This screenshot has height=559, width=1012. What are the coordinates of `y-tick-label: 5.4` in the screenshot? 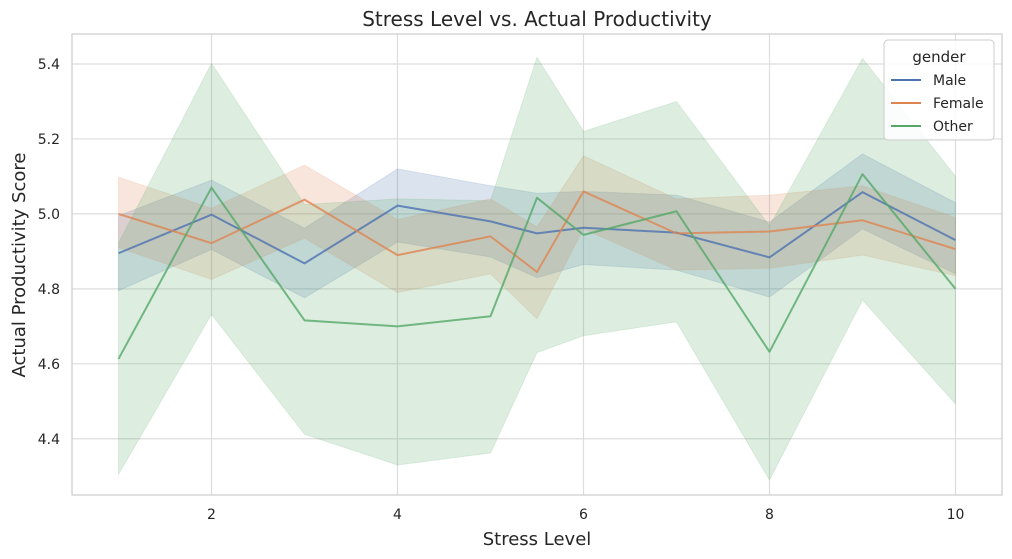 It's located at (49, 65).